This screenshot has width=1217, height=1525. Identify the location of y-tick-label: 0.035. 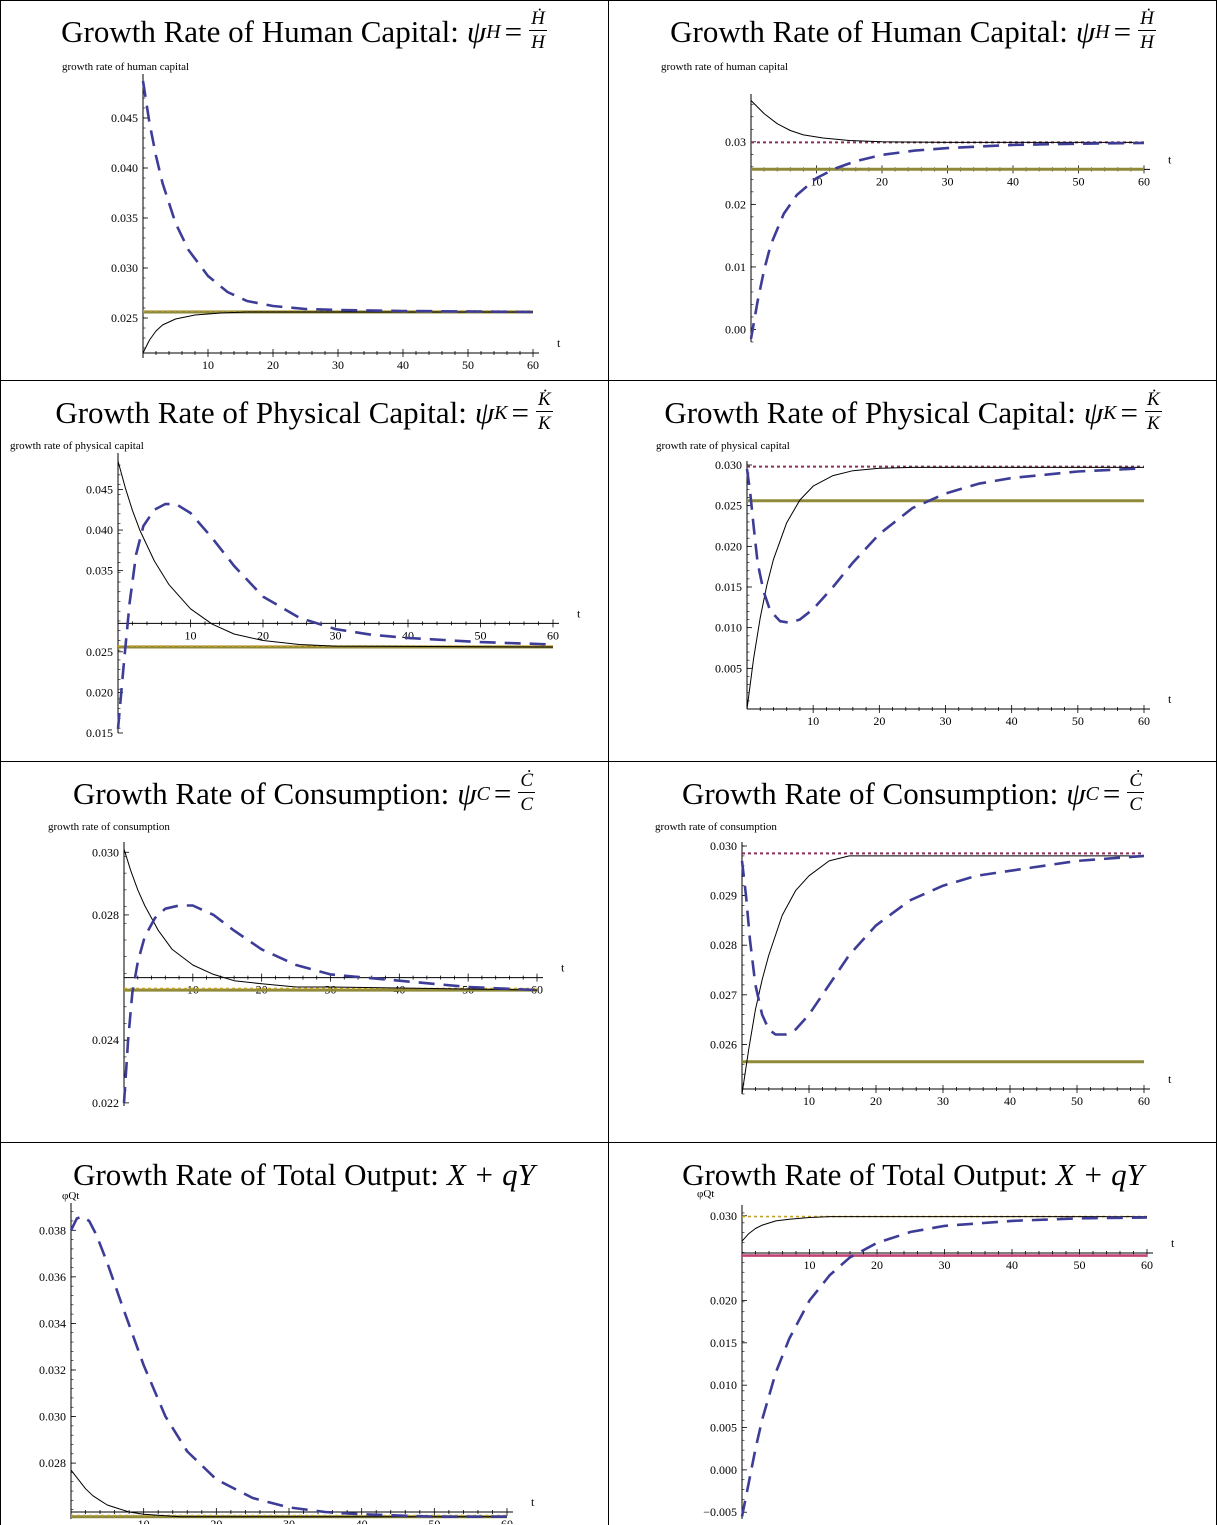
(99, 571).